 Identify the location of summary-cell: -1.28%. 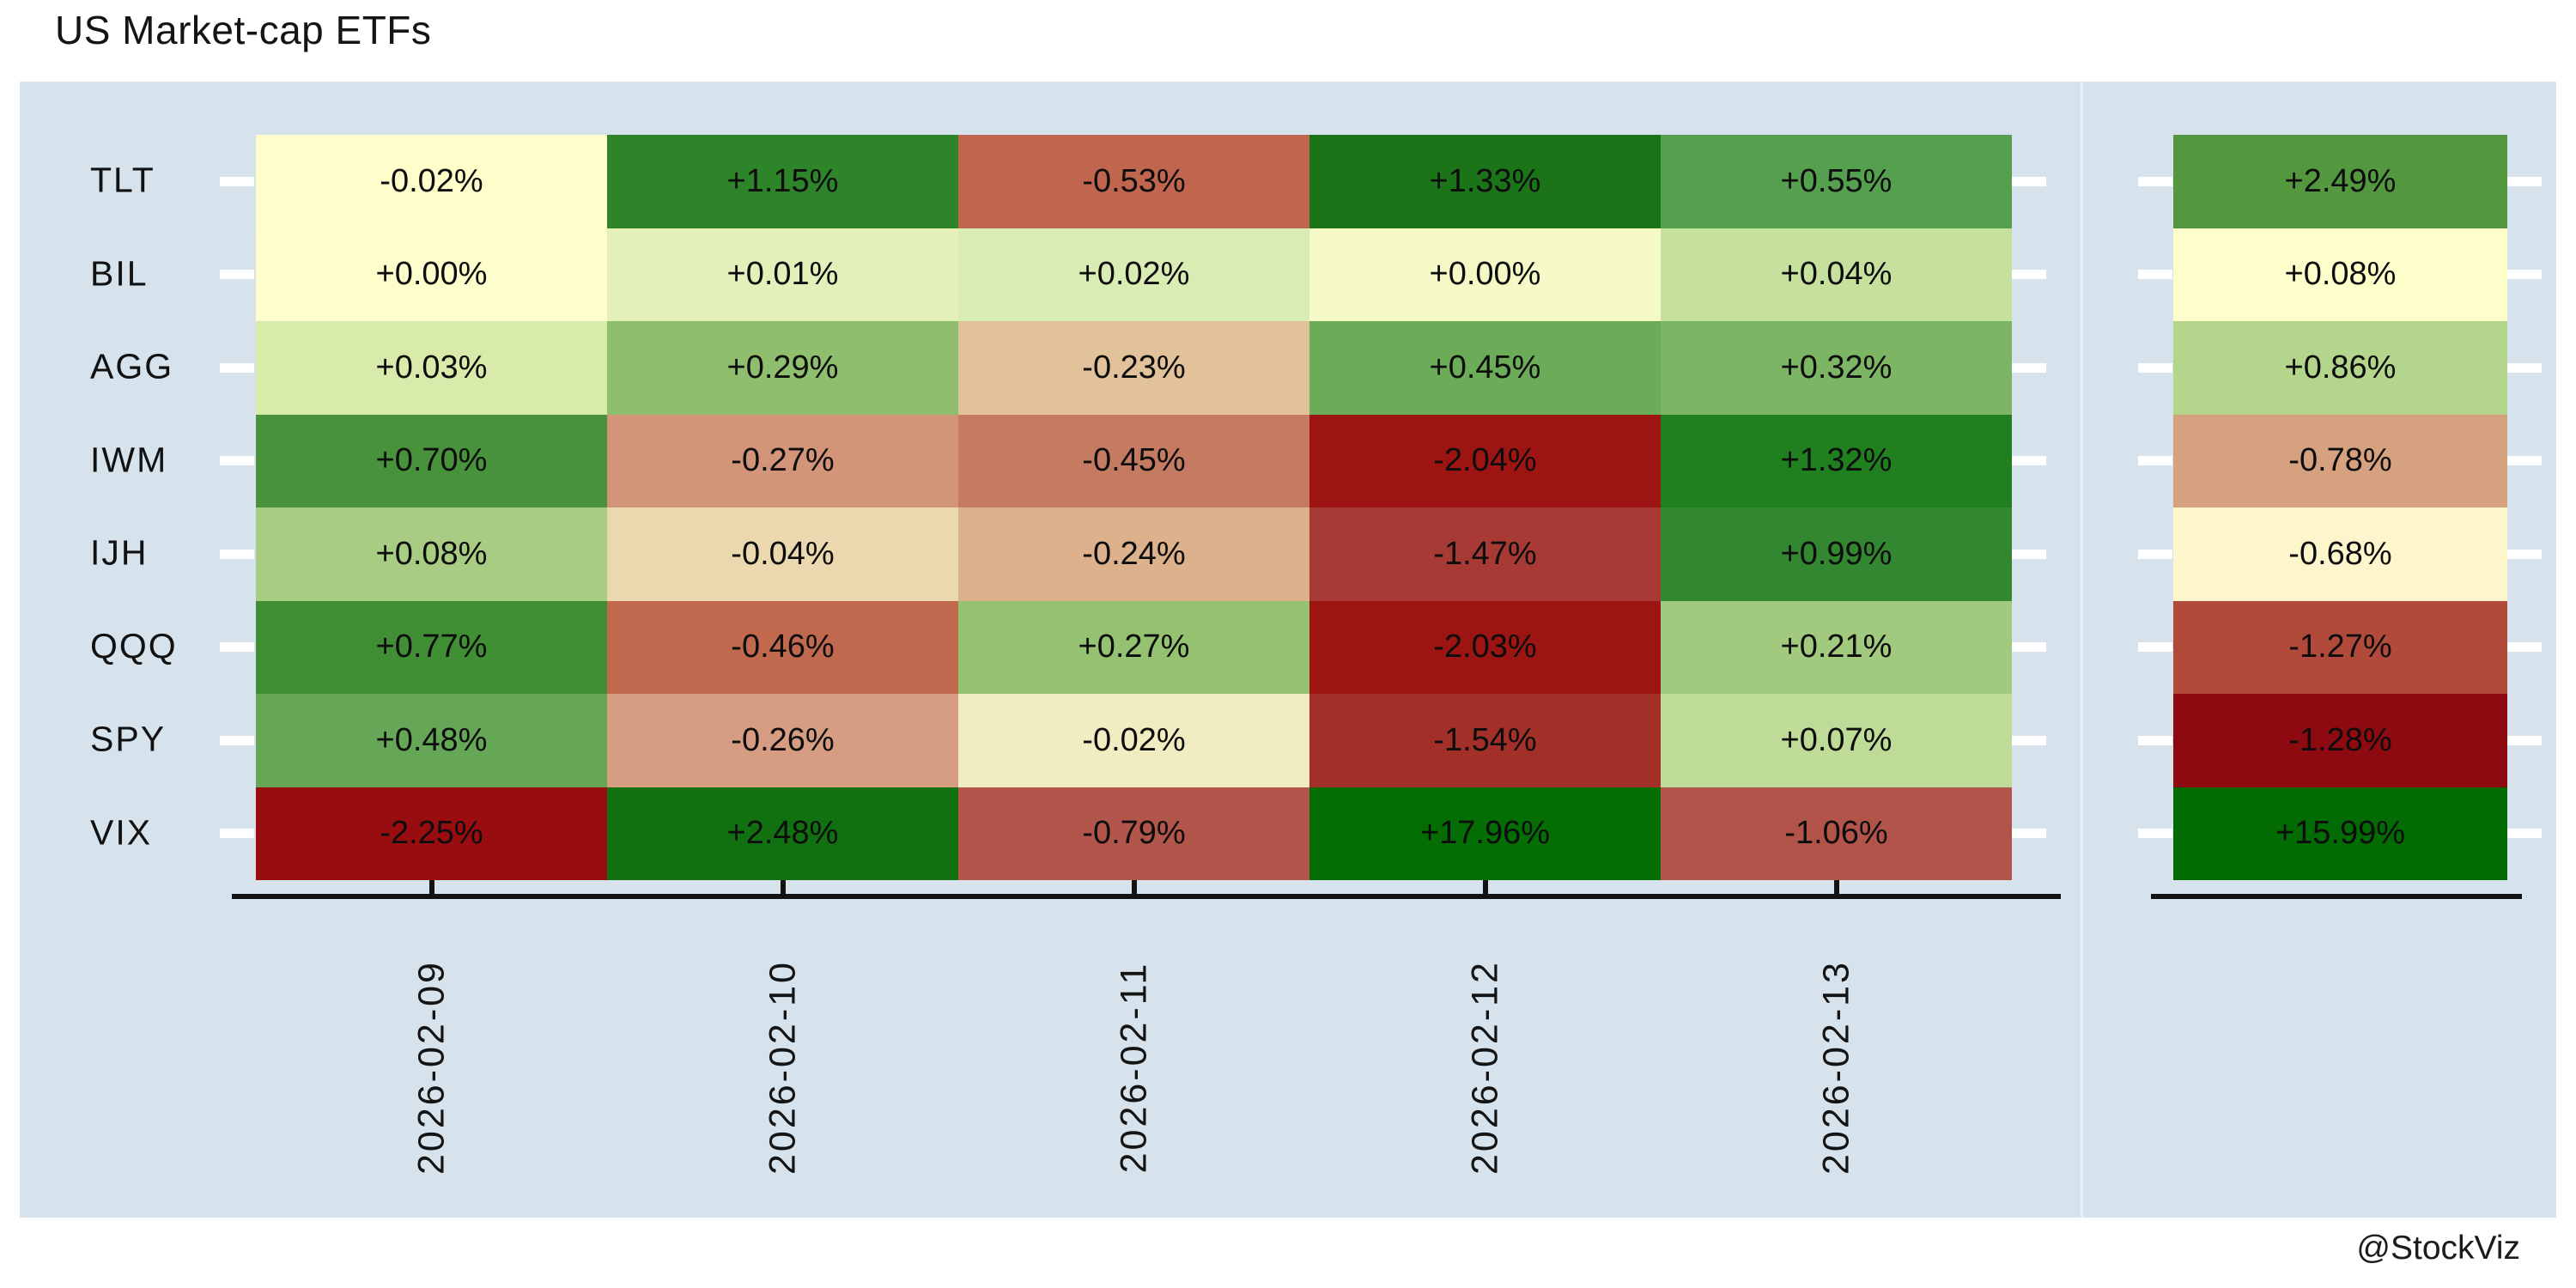
(2340, 740).